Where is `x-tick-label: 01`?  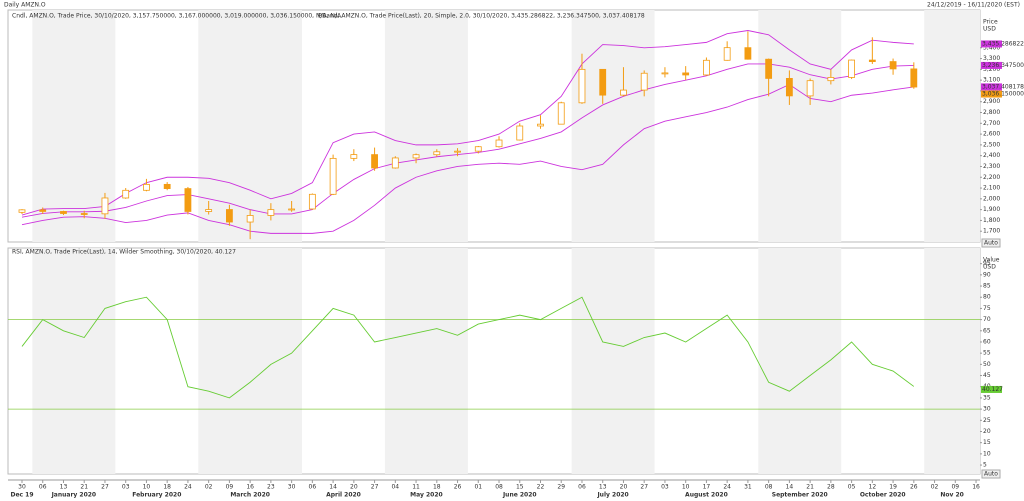
x-tick-label: 01 is located at coordinates (478, 487).